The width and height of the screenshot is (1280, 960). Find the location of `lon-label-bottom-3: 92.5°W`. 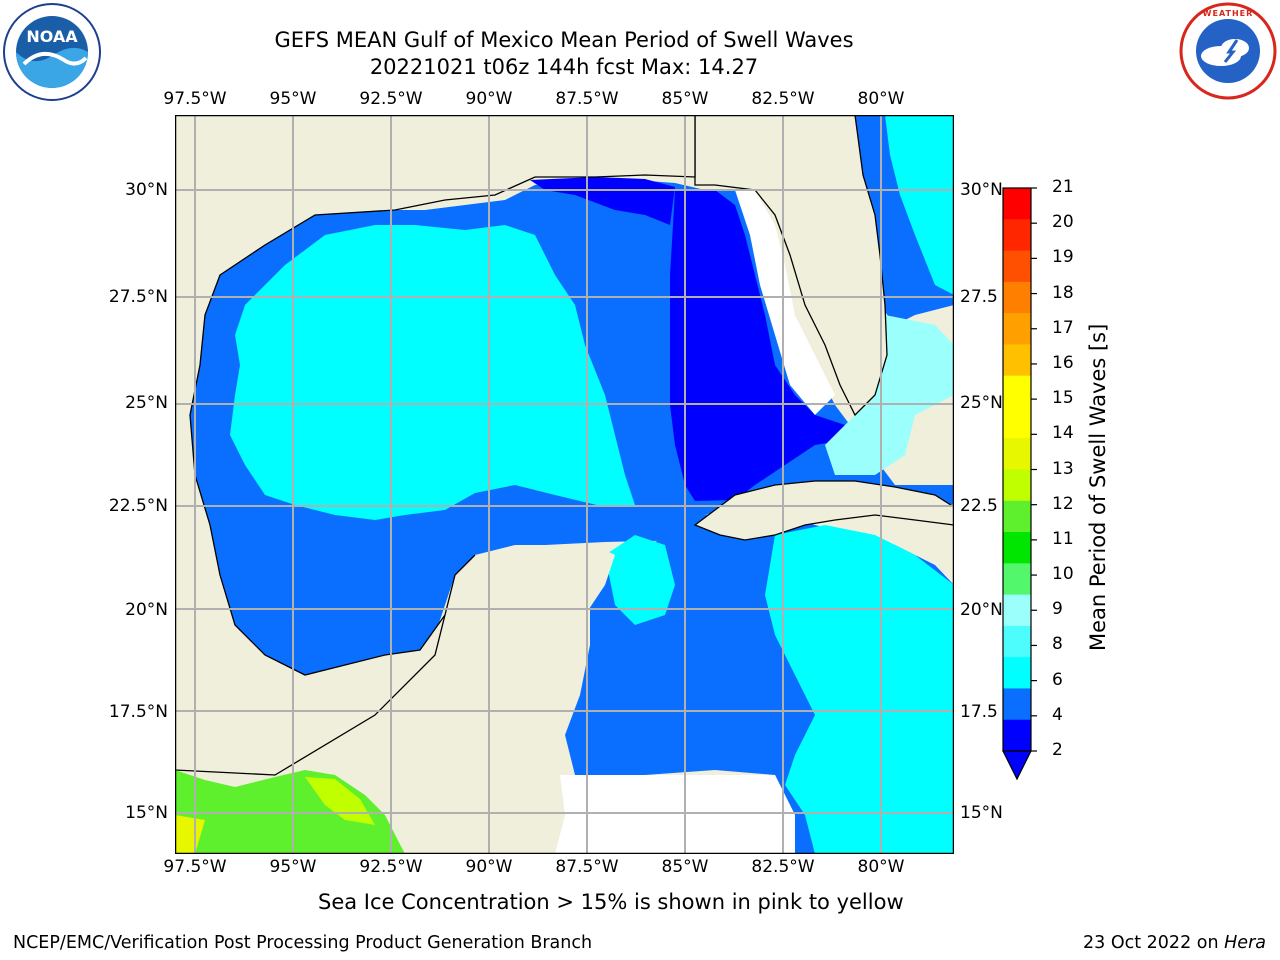

lon-label-bottom-3: 92.5°W is located at coordinates (391, 867).